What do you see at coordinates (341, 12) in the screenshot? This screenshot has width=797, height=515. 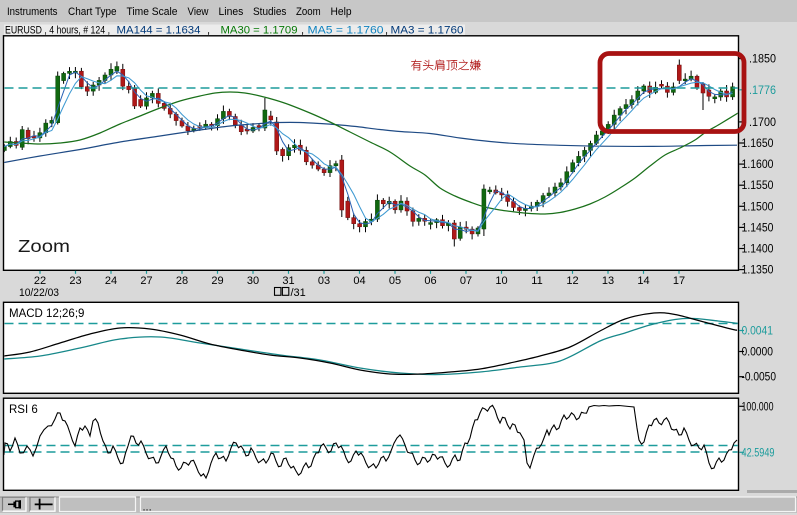 I see `svg-text: Help` at bounding box center [341, 12].